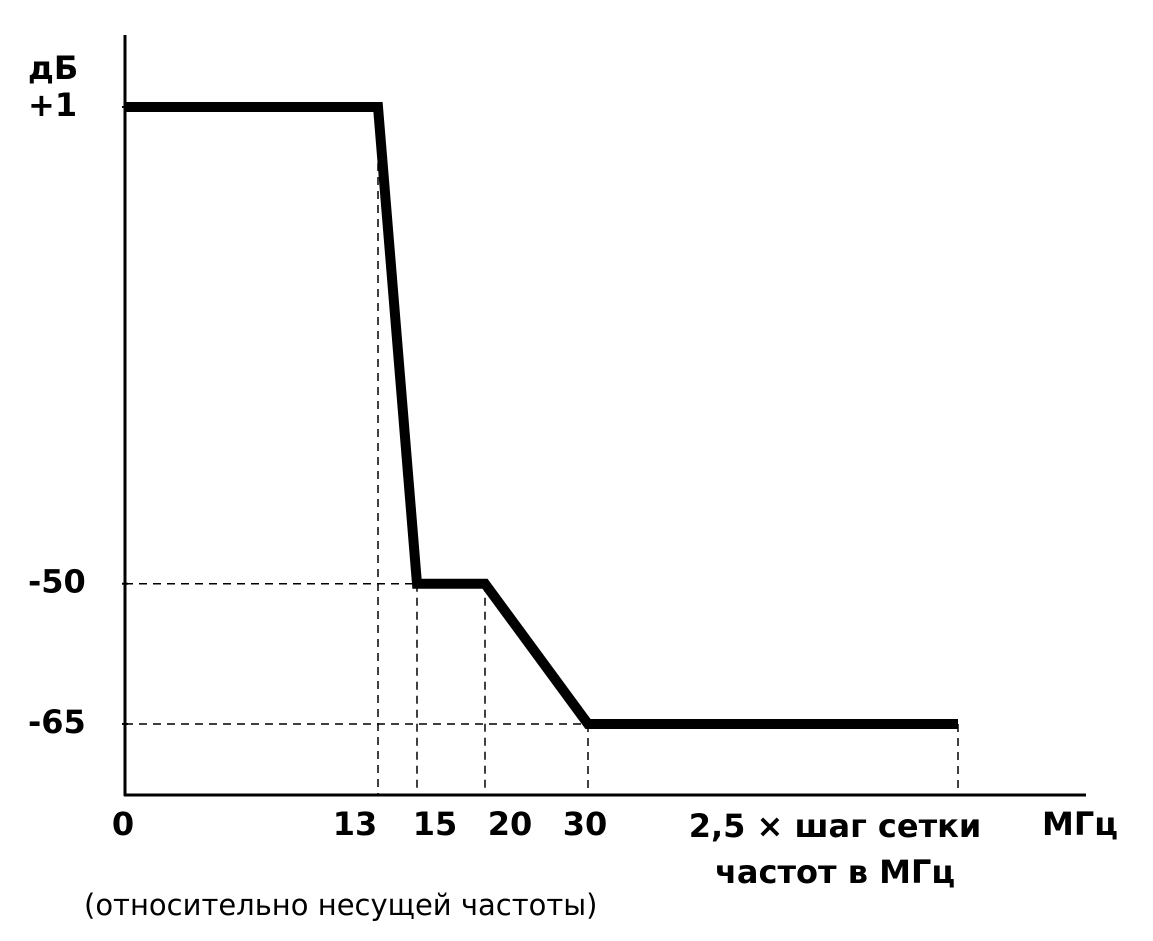 Image resolution: width=1153 pixels, height=941 pixels. What do you see at coordinates (835, 849) in the screenshot?
I see `x-tick-label: 2,5 × шаг сетки частот в МГц` at bounding box center [835, 849].